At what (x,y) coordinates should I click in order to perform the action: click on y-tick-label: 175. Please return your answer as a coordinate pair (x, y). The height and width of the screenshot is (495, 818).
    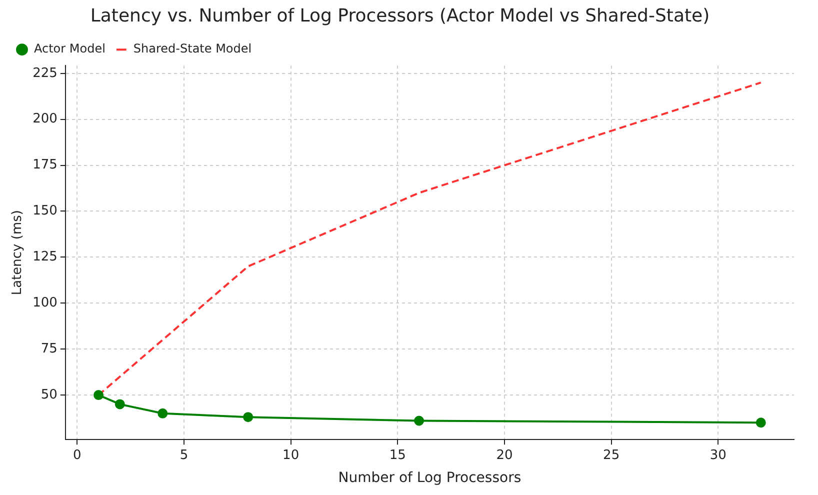
    Looking at the image, I should click on (45, 165).